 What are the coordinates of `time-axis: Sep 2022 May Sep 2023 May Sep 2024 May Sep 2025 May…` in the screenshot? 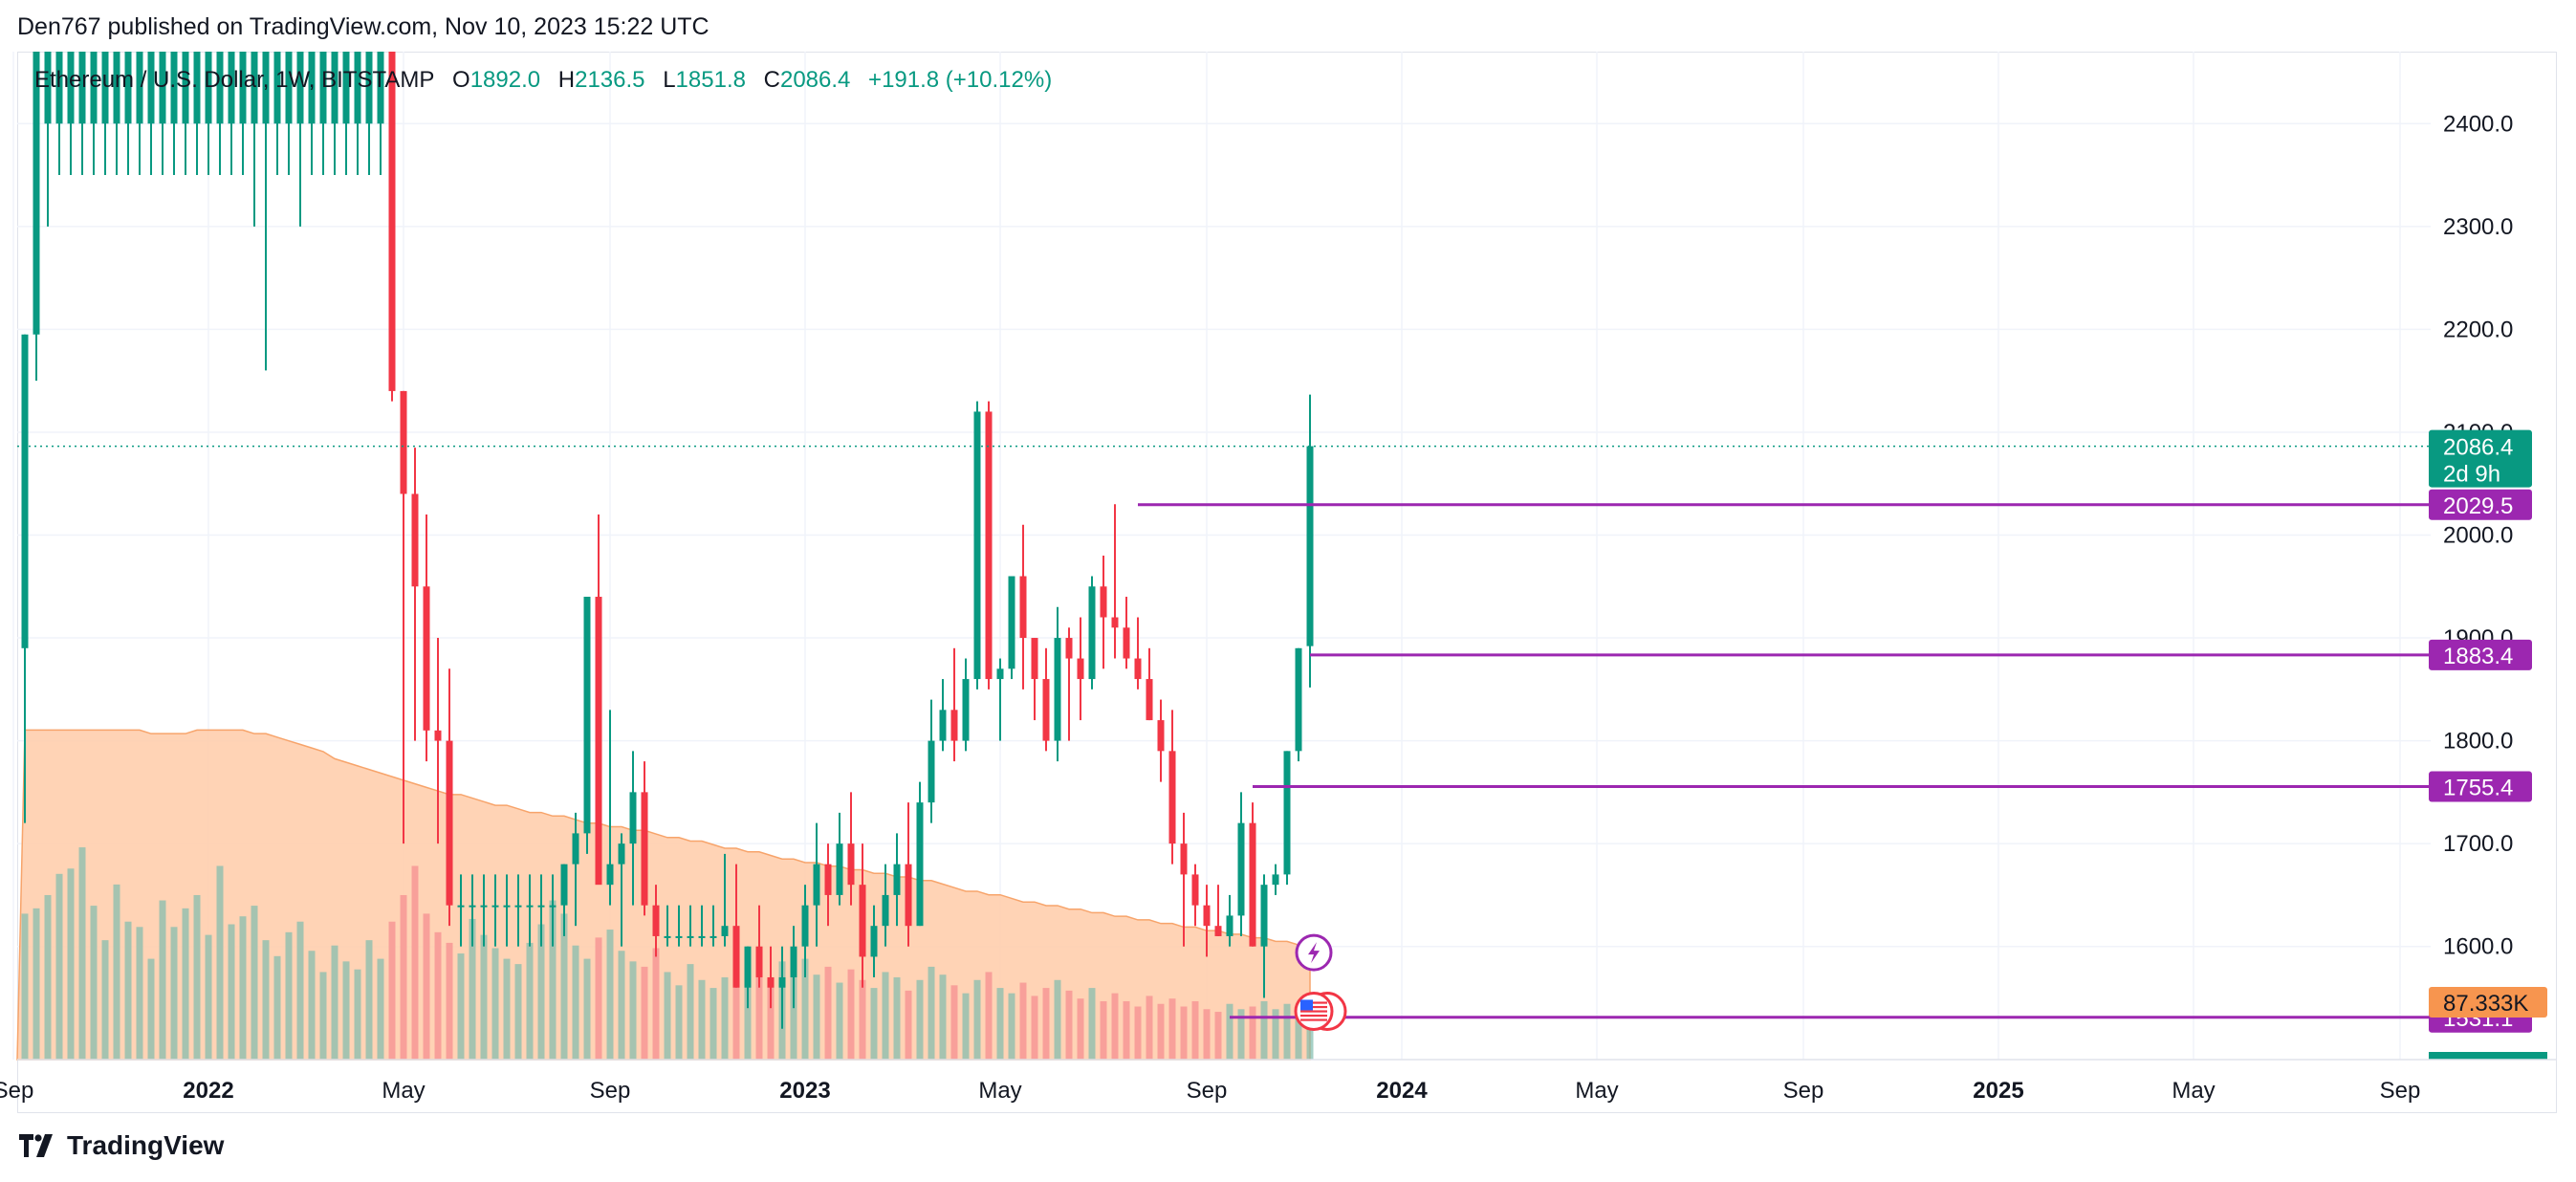 It's located at (1278, 1082).